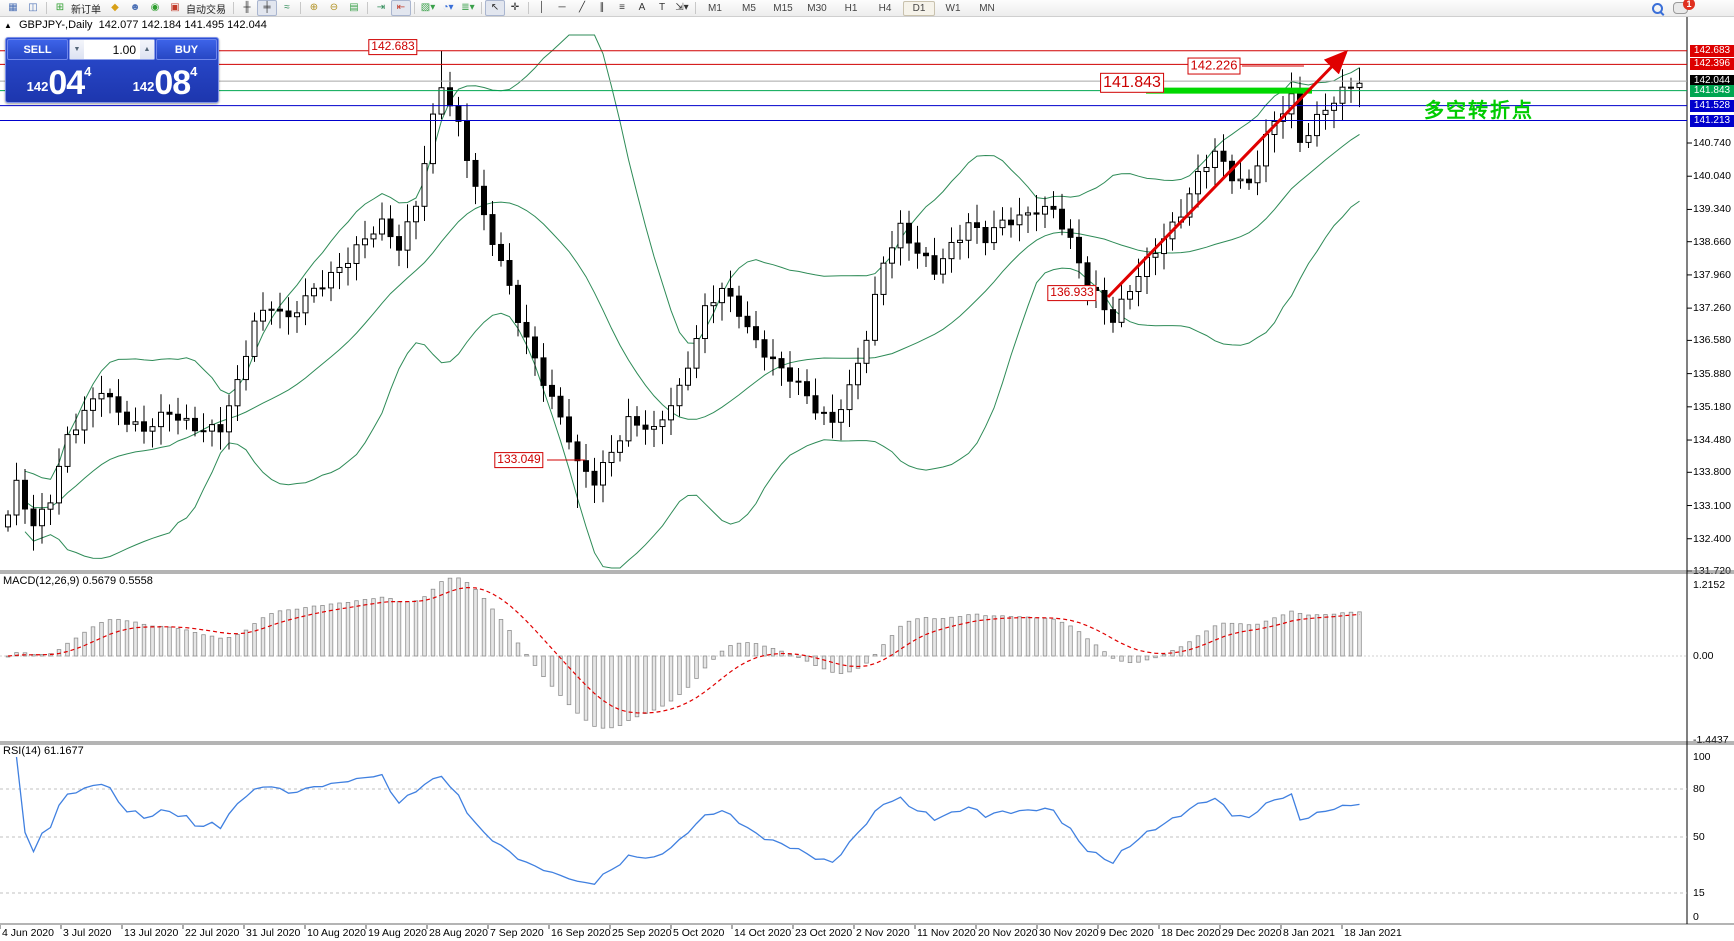 The height and width of the screenshot is (941, 1734). What do you see at coordinates (314, 7) in the screenshot?
I see `zoom-in-icon: ⊕` at bounding box center [314, 7].